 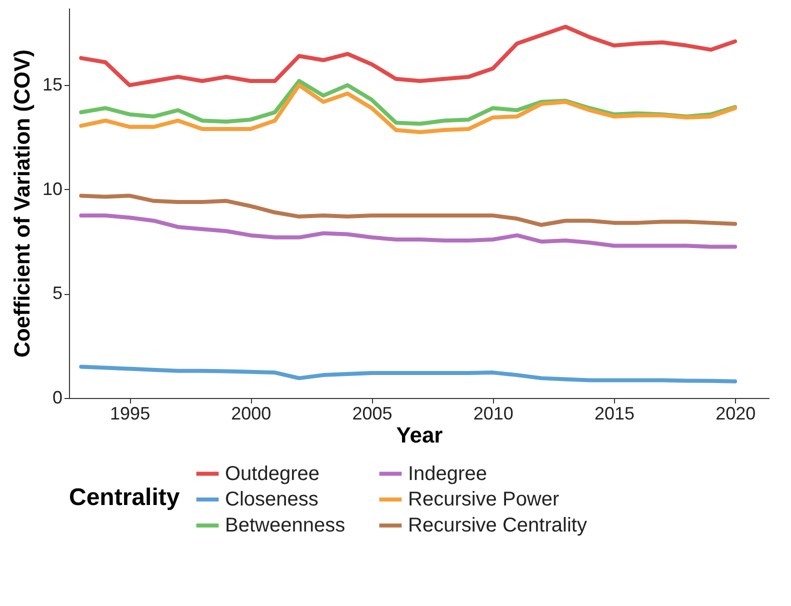 I want to click on legend-label: Recursive Centrality, so click(x=497, y=525).